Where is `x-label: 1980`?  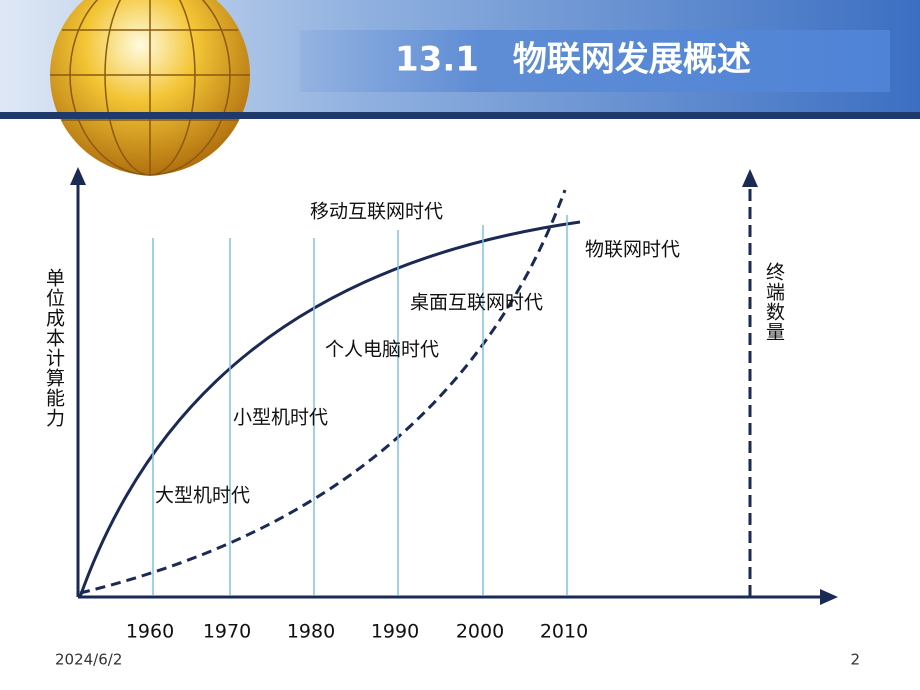 x-label: 1980 is located at coordinates (311, 632).